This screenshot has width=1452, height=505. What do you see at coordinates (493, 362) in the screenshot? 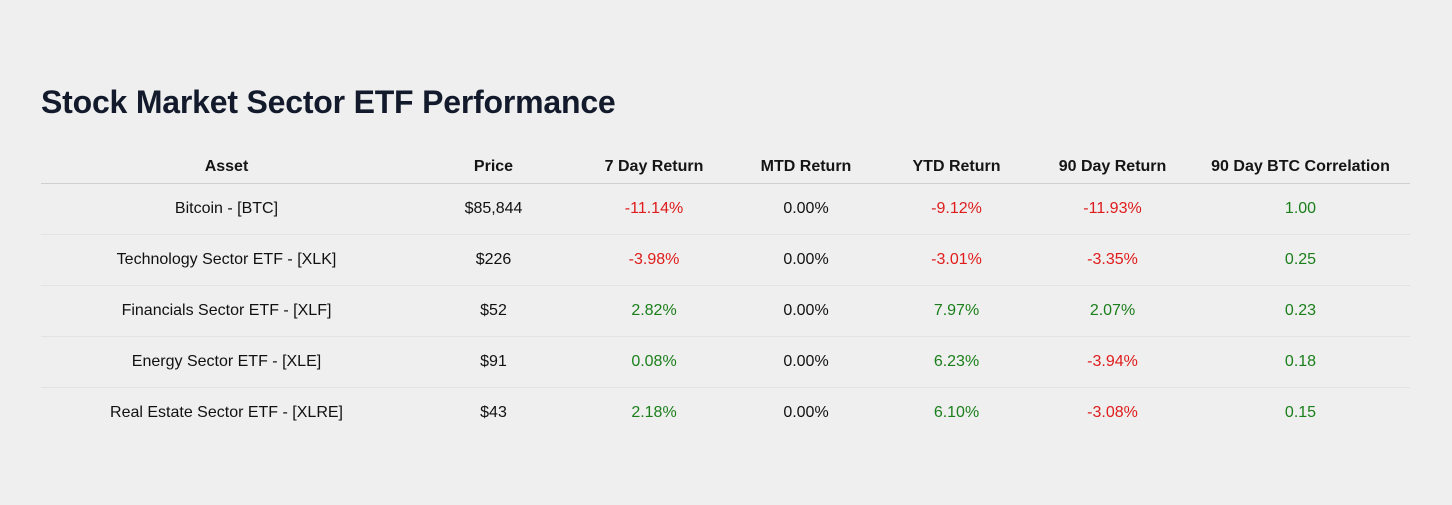
I see `price-cell: $91` at bounding box center [493, 362].